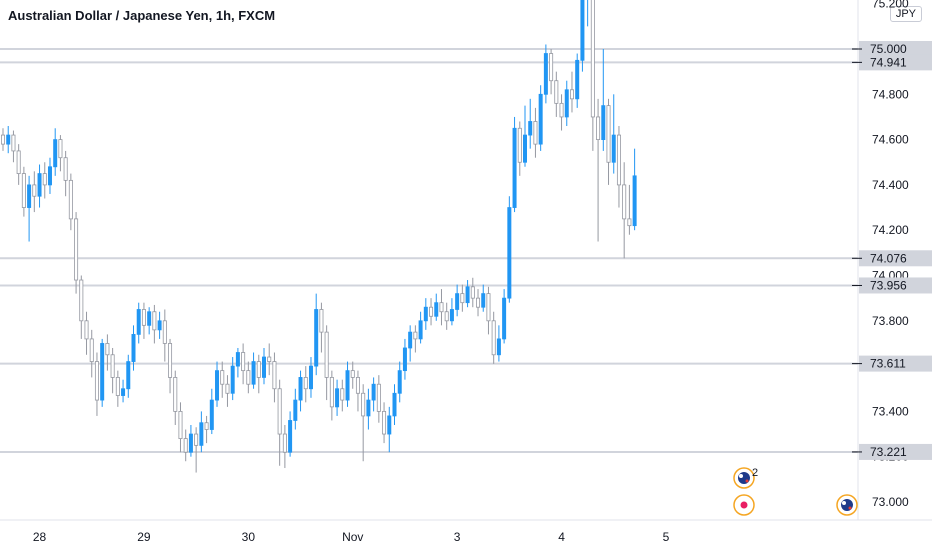 The width and height of the screenshot is (932, 550). I want to click on currency-badge: JPY, so click(905, 14).